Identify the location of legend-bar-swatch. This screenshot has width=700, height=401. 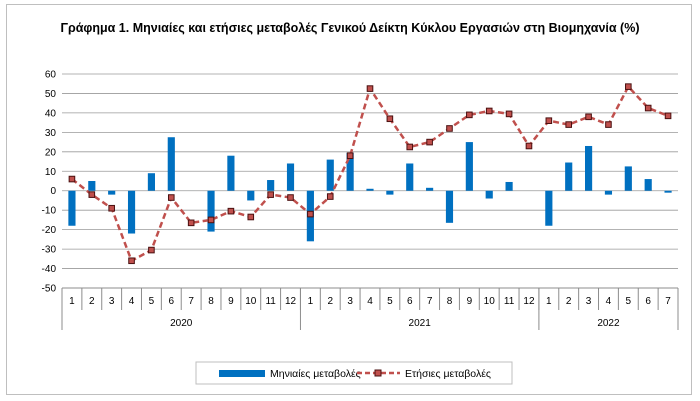
(242, 373).